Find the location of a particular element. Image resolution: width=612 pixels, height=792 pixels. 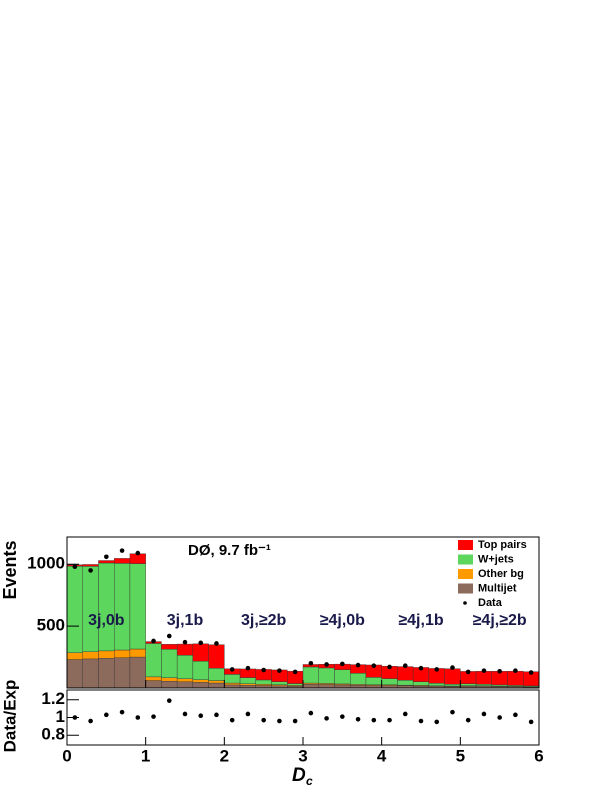

x-tick-label: 3 is located at coordinates (302, 755).